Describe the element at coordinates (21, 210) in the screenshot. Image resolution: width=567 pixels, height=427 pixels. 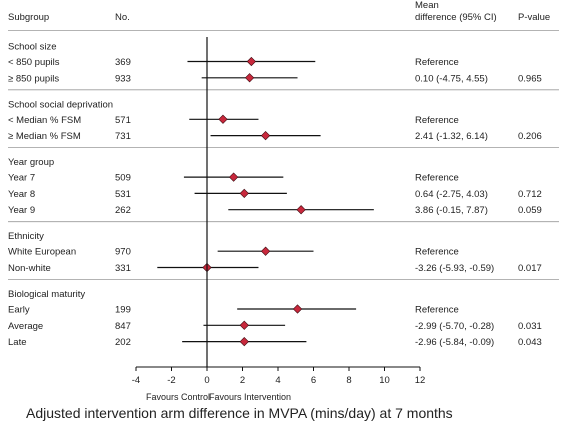
I see `row-label: Year 9` at that location.